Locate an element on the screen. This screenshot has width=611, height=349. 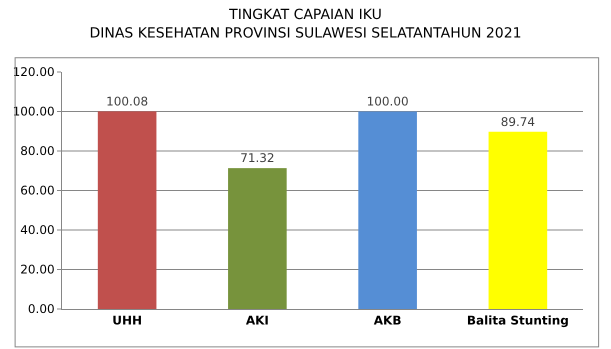
data-label: 89.74 is located at coordinates (518, 121).